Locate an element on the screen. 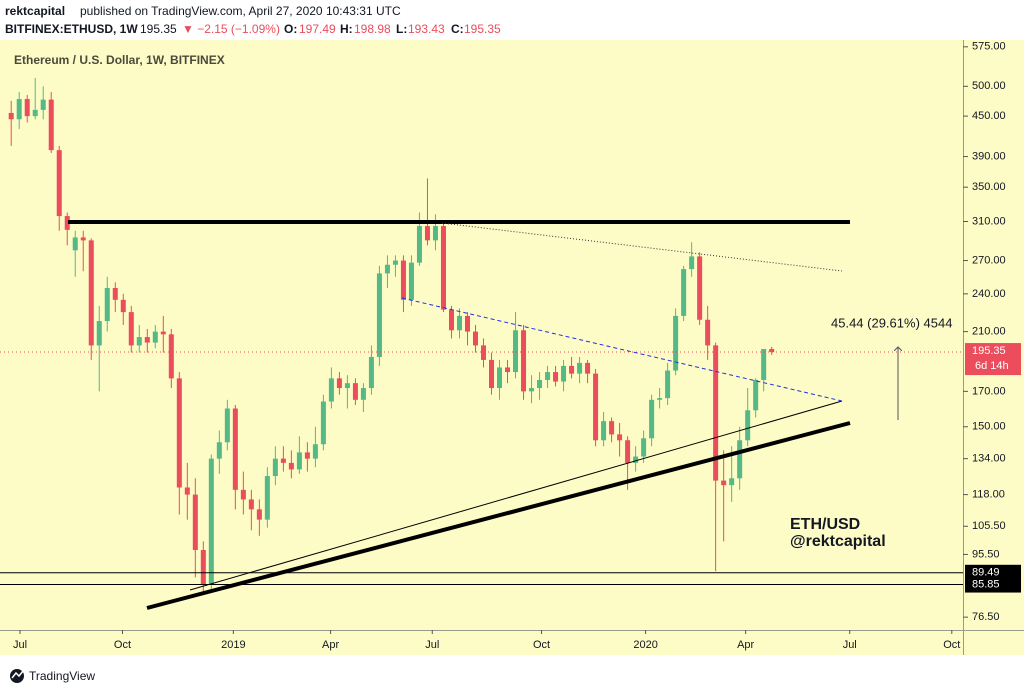 The image size is (1024, 694). x-tick-label: Jul is located at coordinates (850, 645).